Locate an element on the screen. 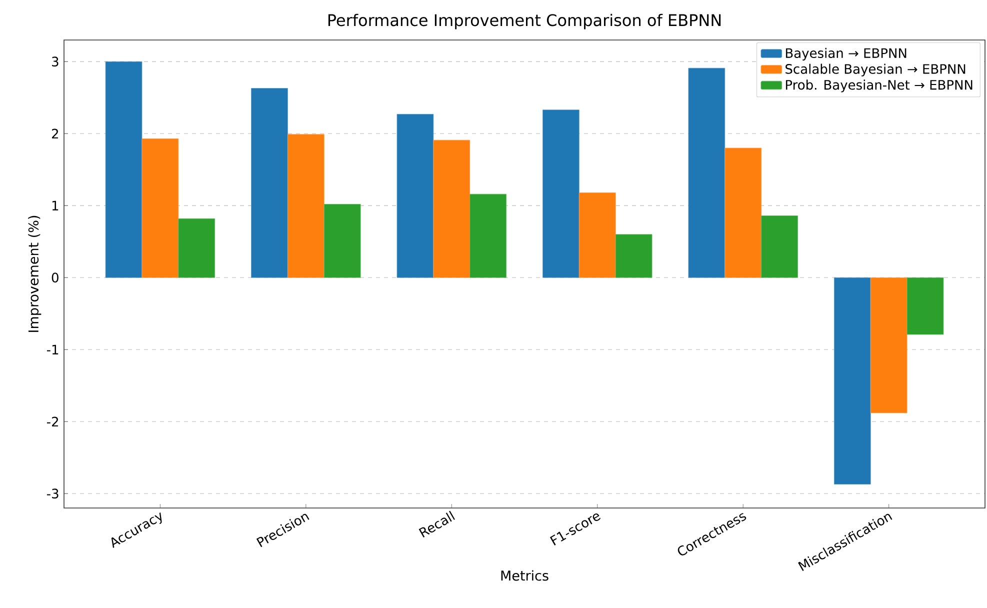 The width and height of the screenshot is (987, 608). chart-title: Performance Improvement Comparison of EBPNN is located at coordinates (524, 22).